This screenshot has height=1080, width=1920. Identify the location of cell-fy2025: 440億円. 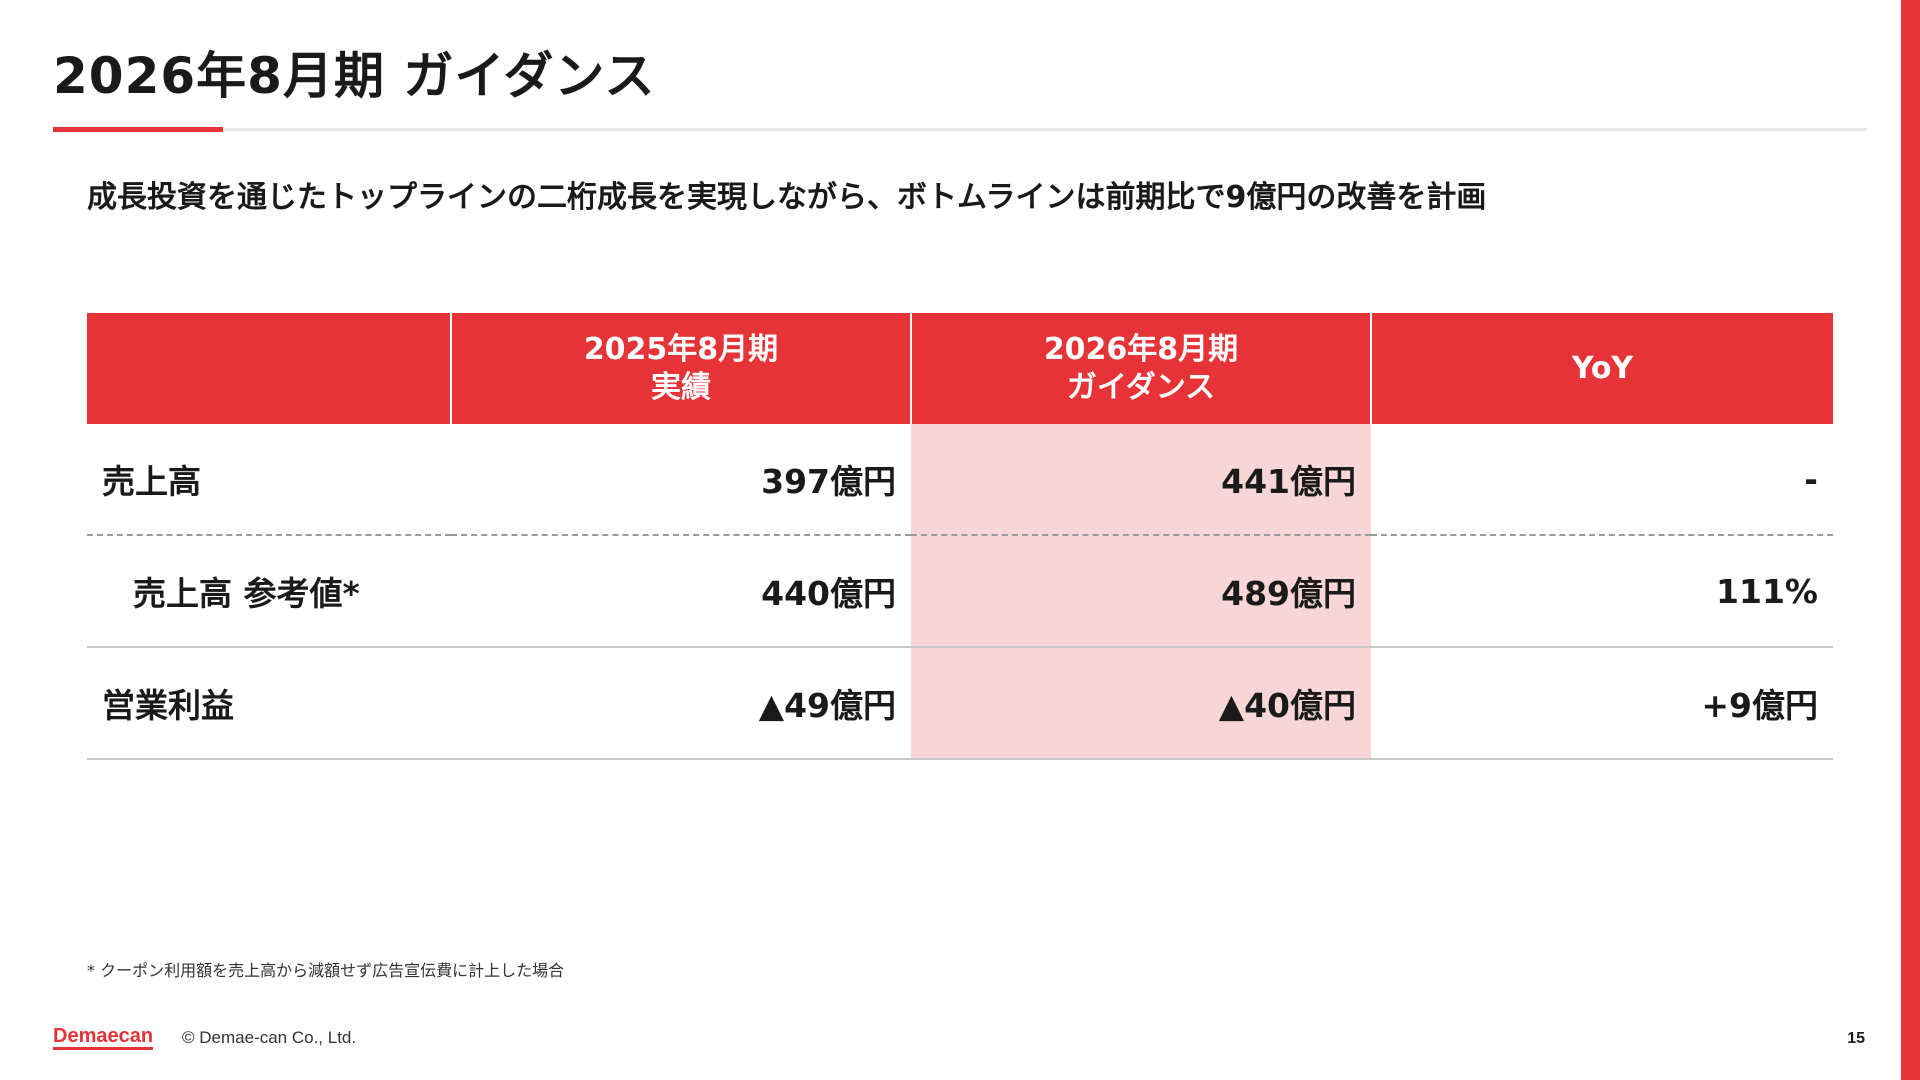
(681, 591).